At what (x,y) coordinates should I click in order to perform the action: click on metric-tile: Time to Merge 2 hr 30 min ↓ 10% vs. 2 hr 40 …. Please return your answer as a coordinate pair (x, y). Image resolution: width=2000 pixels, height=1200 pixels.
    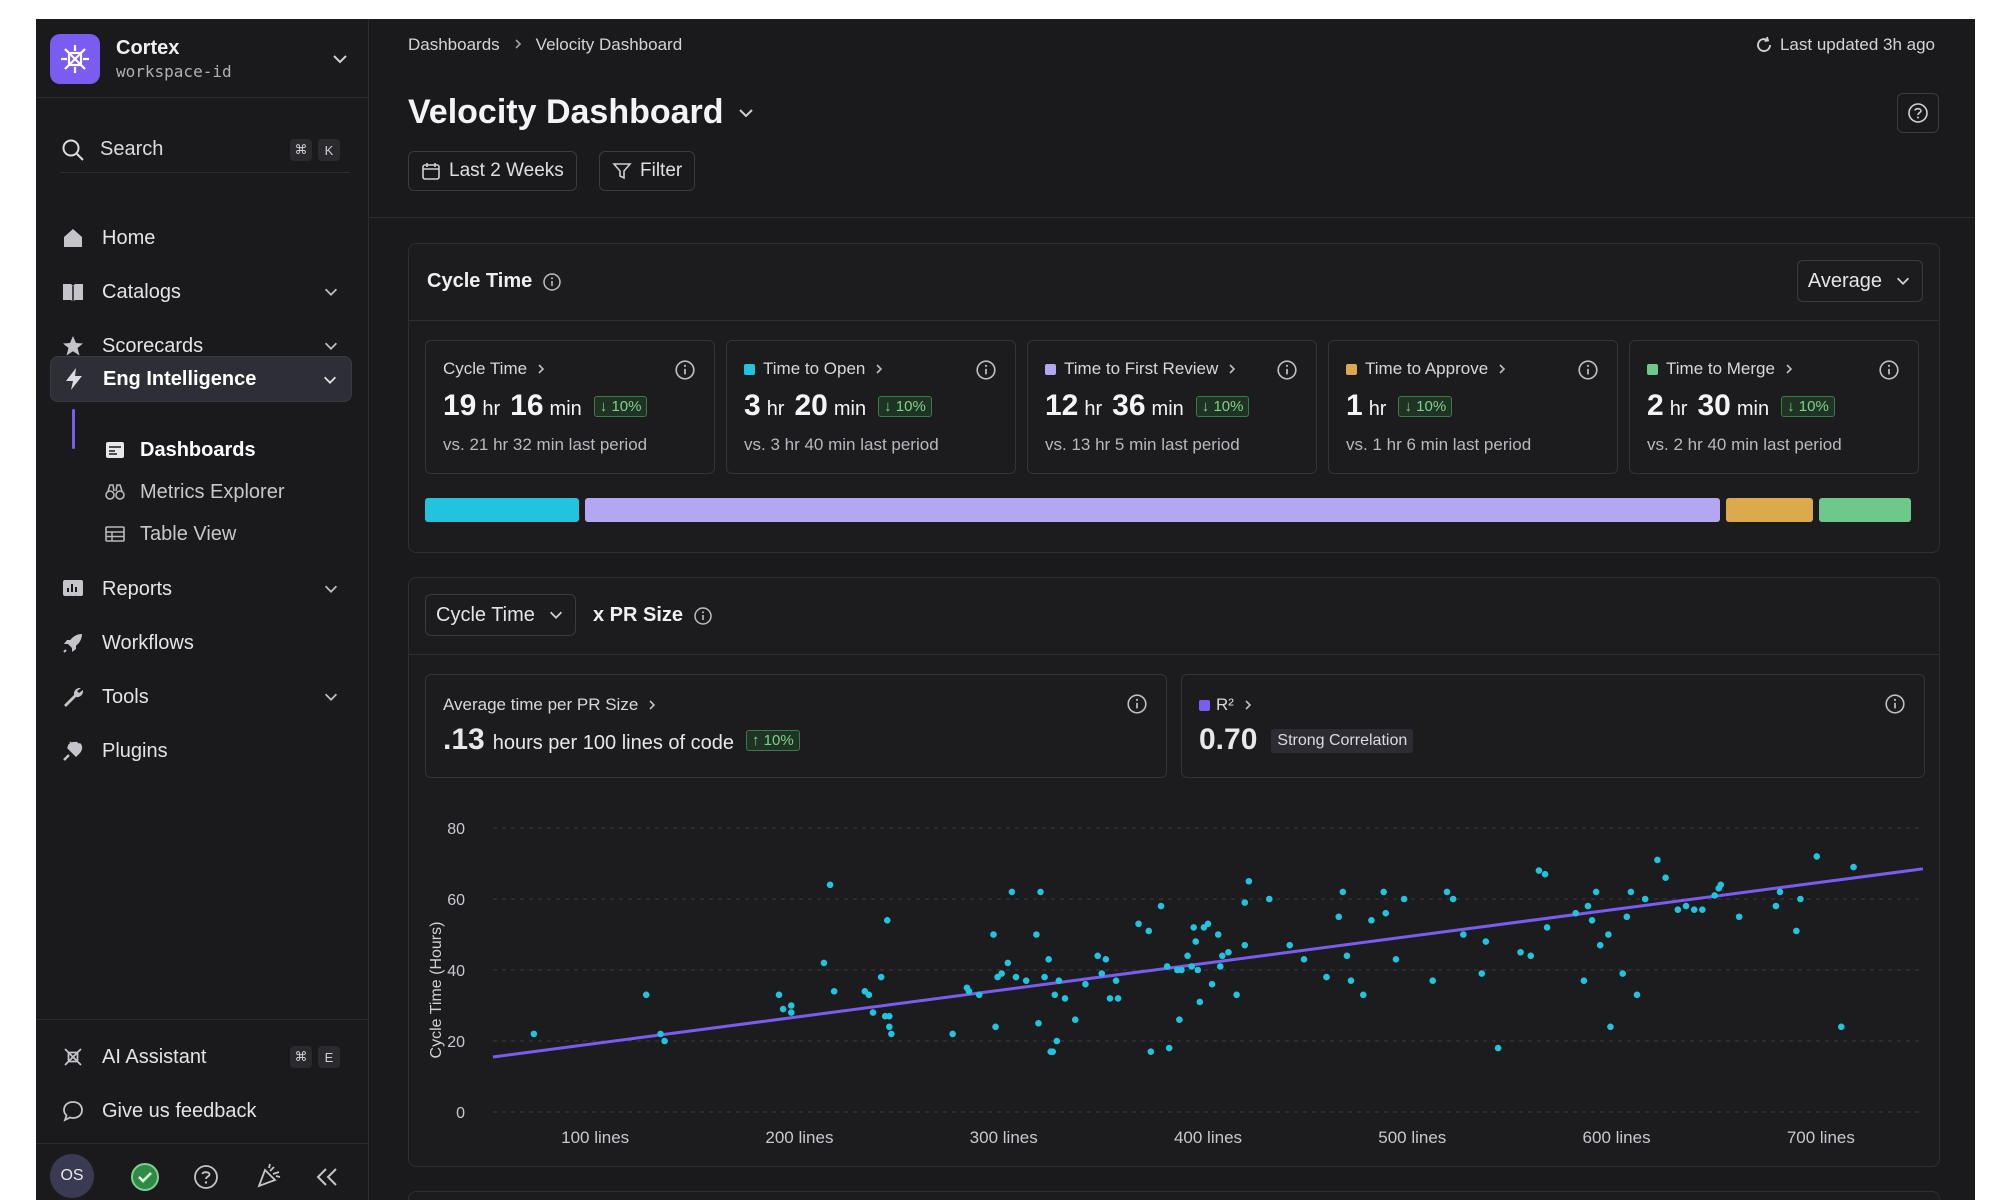
    Looking at the image, I should click on (1774, 407).